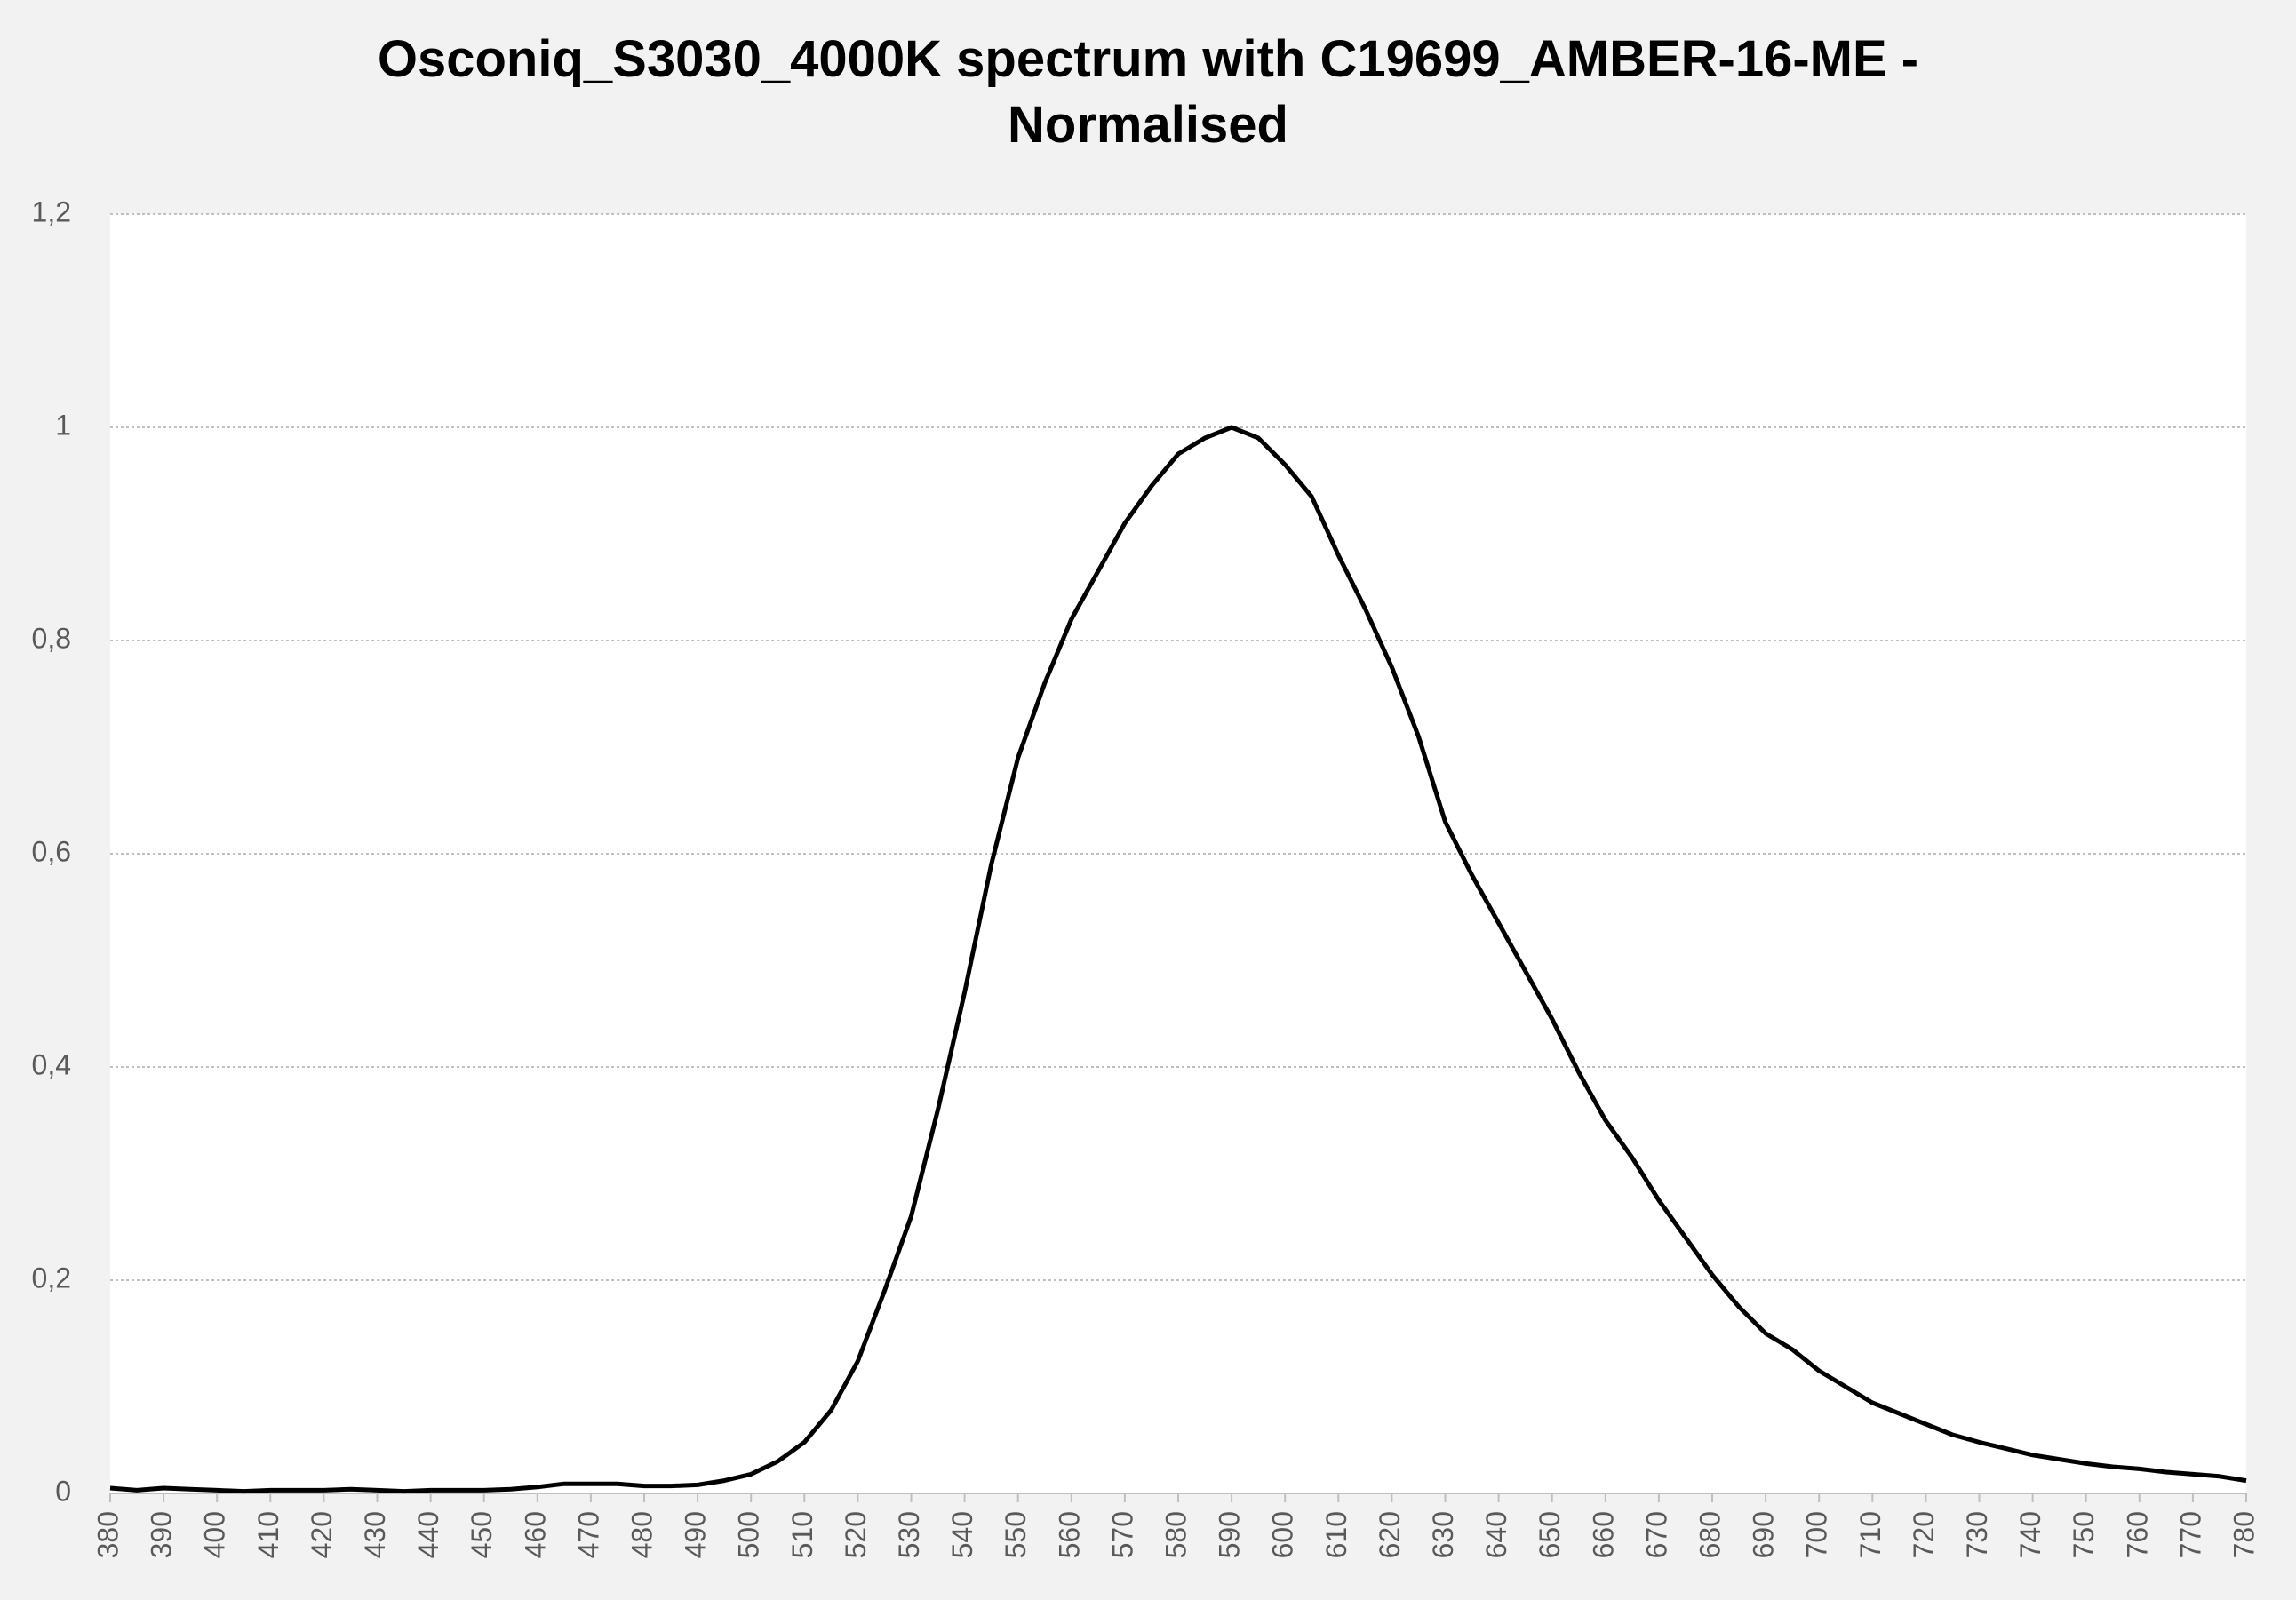 This screenshot has width=2296, height=1600. What do you see at coordinates (52, 1278) in the screenshot?
I see `y-tick-label: 0,2` at bounding box center [52, 1278].